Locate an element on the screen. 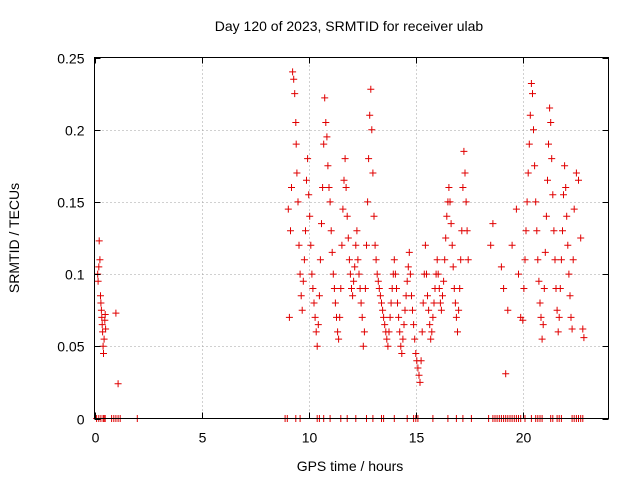 The width and height of the screenshot is (640, 480). y-tick-label: 0 is located at coordinates (81, 420).